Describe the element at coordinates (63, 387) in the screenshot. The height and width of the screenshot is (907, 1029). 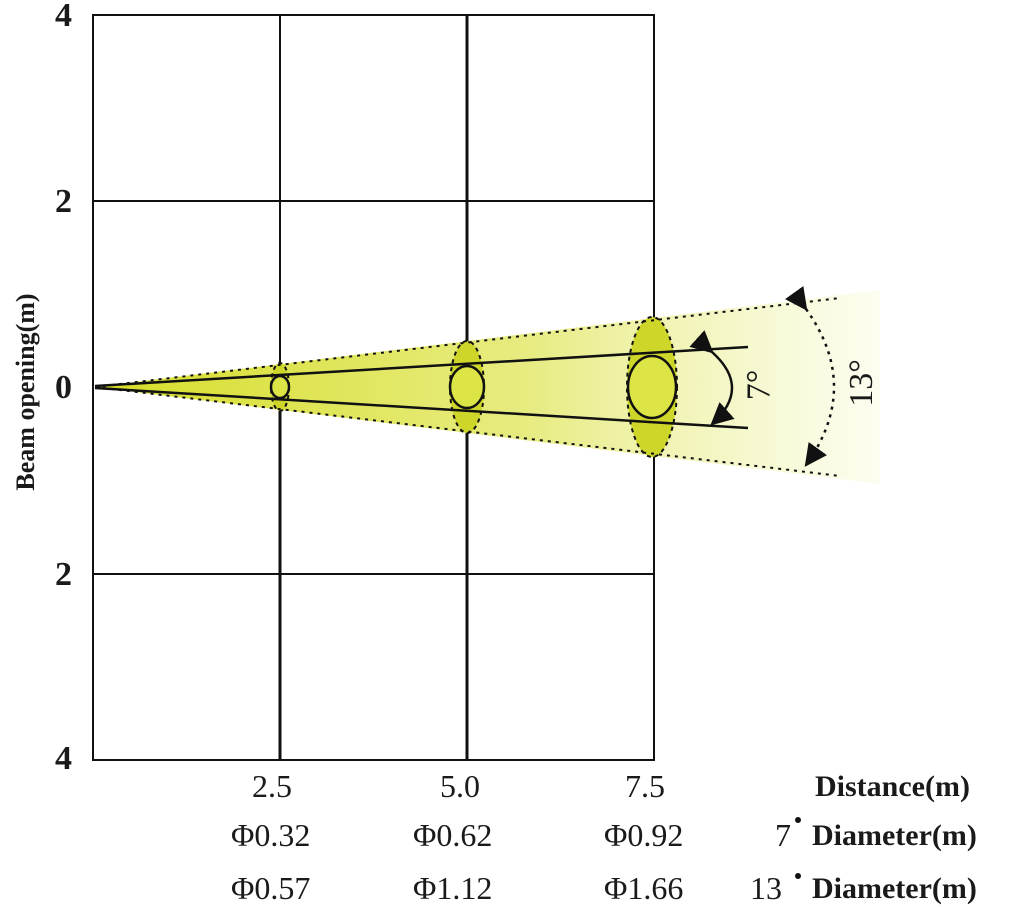
I see `y-tick-zero: 0` at that location.